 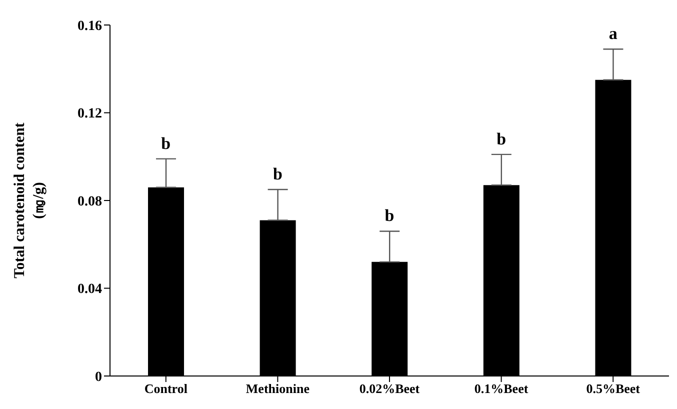 What do you see at coordinates (90, 114) in the screenshot?
I see `y-tick-label: 0.12` at bounding box center [90, 114].